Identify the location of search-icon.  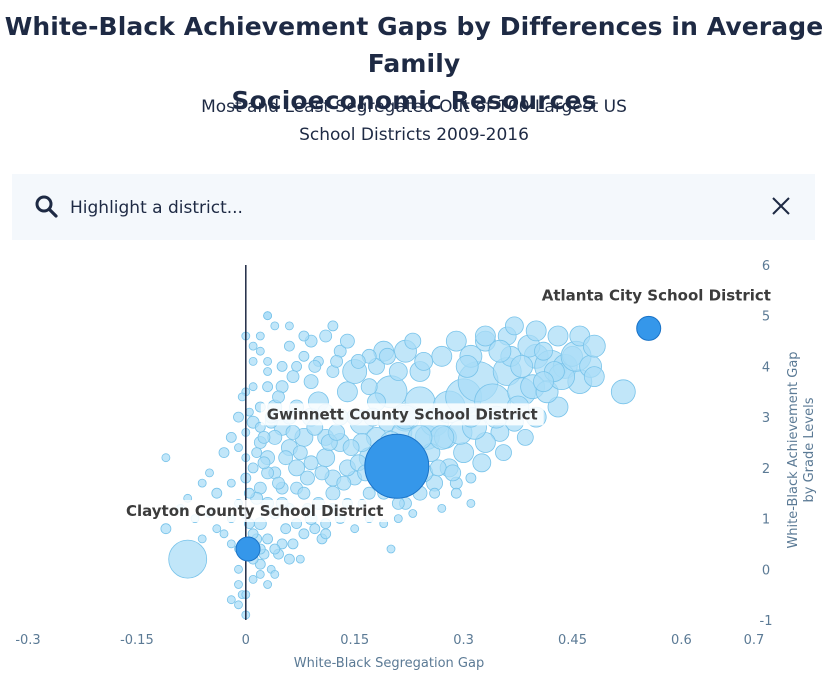
(46, 206).